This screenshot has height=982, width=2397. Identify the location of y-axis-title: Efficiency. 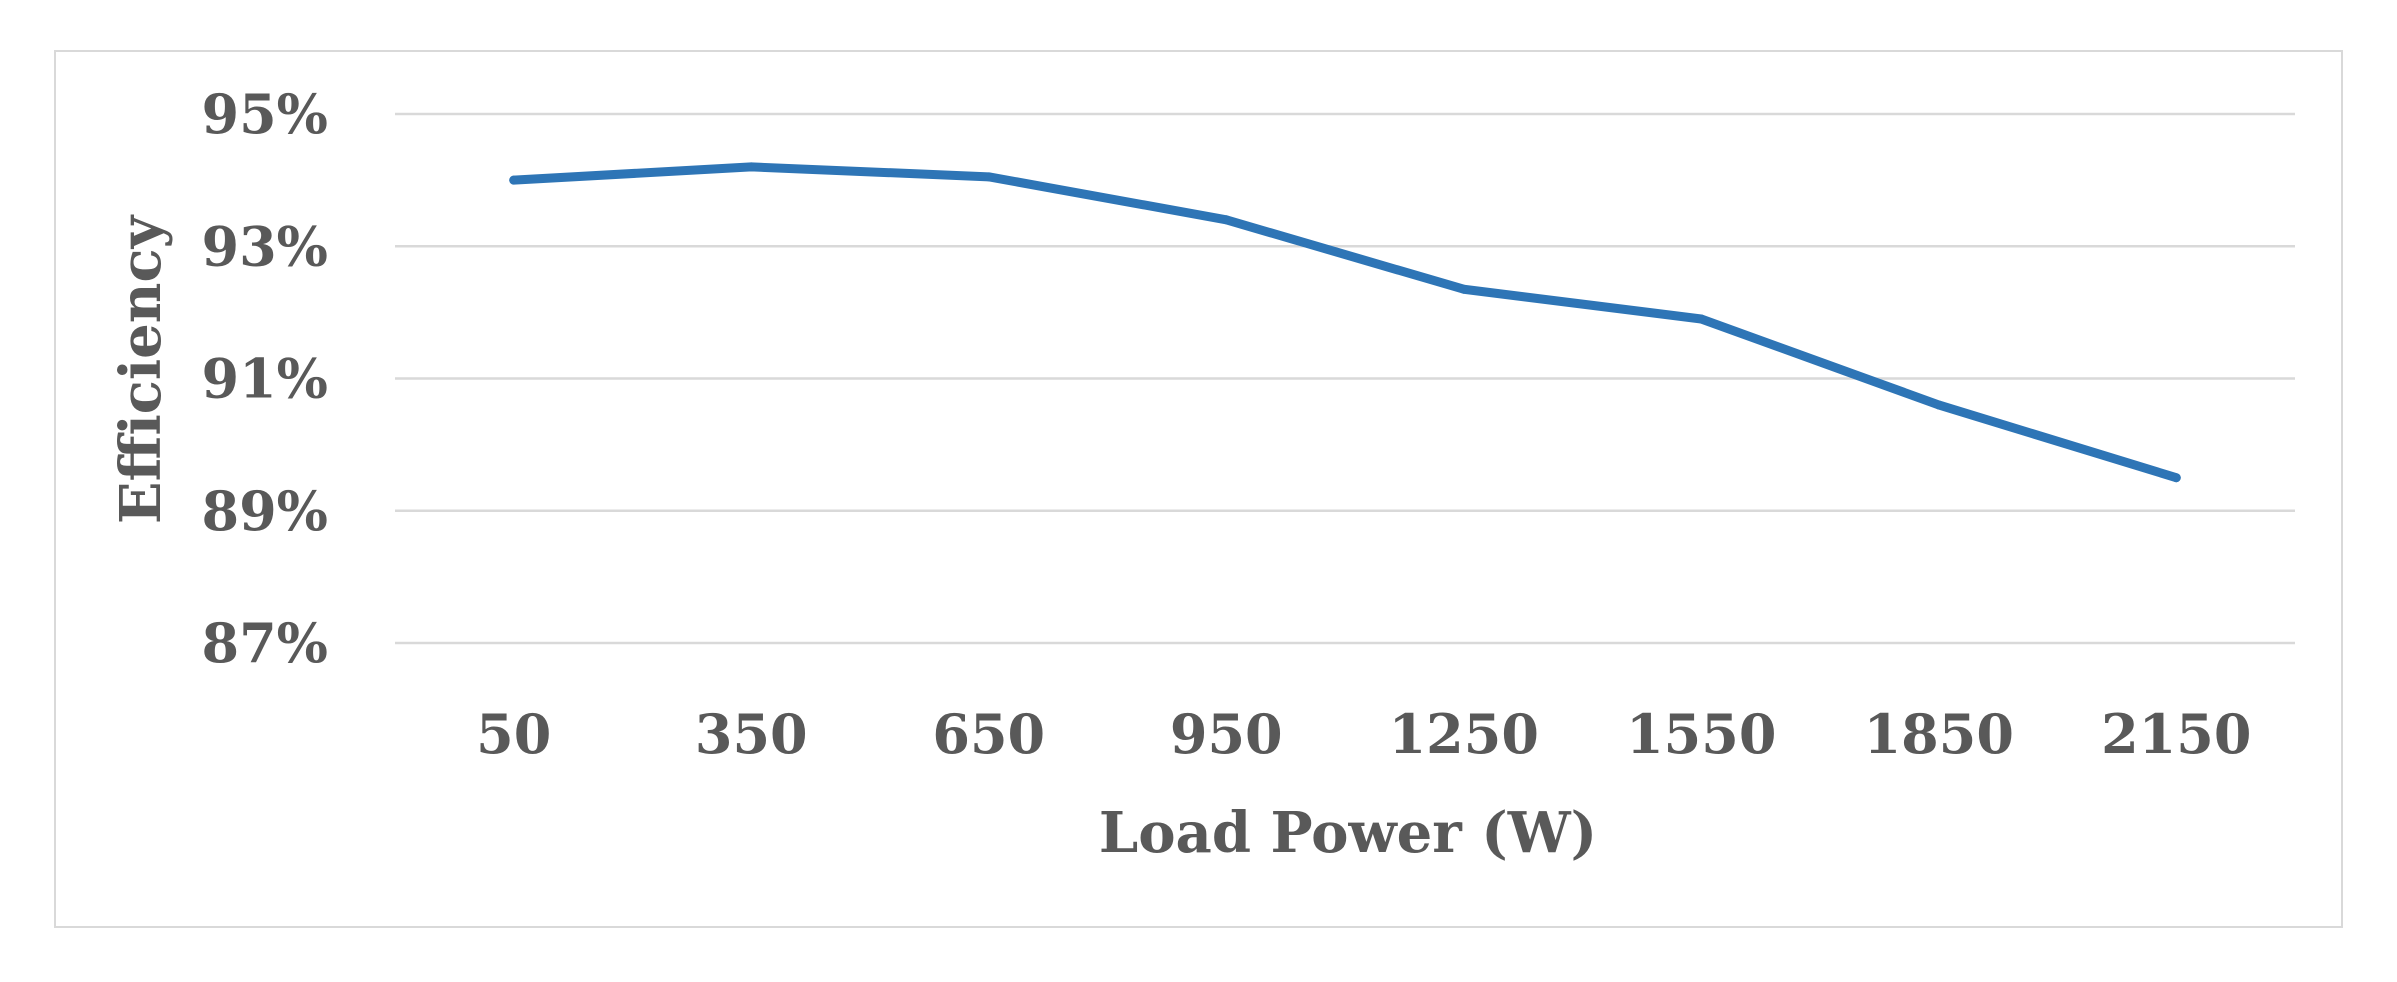
(141, 369).